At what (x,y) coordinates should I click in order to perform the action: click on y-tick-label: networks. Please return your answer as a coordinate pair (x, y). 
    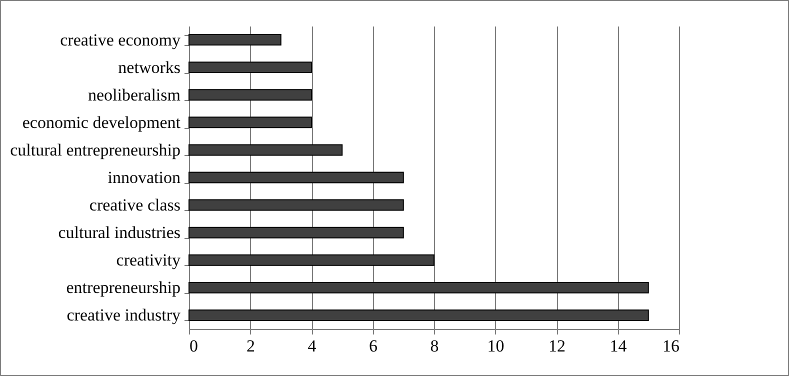
    Looking at the image, I should click on (149, 67).